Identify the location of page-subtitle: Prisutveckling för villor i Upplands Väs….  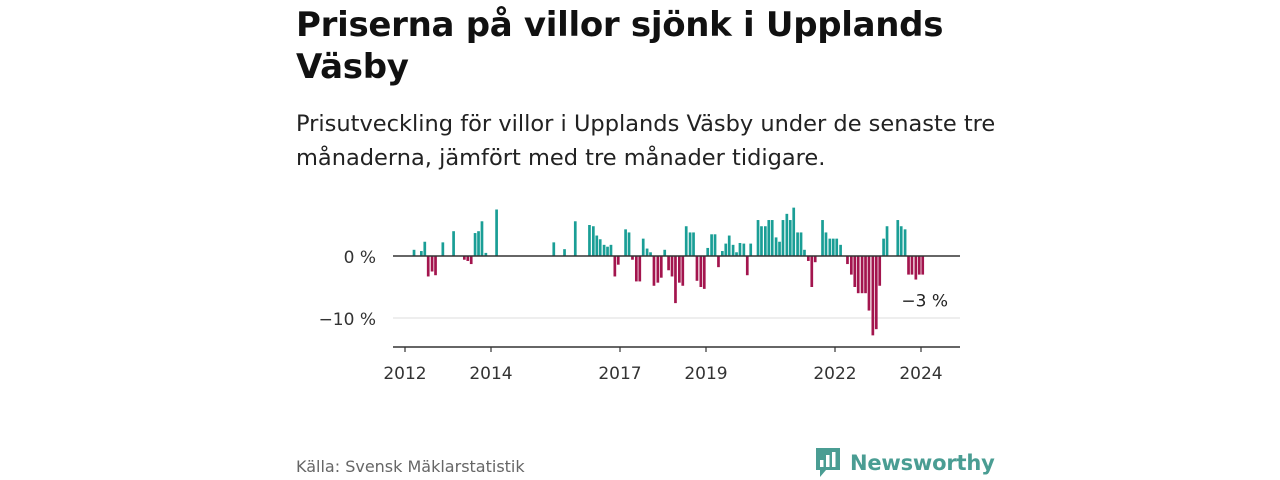
(646, 141).